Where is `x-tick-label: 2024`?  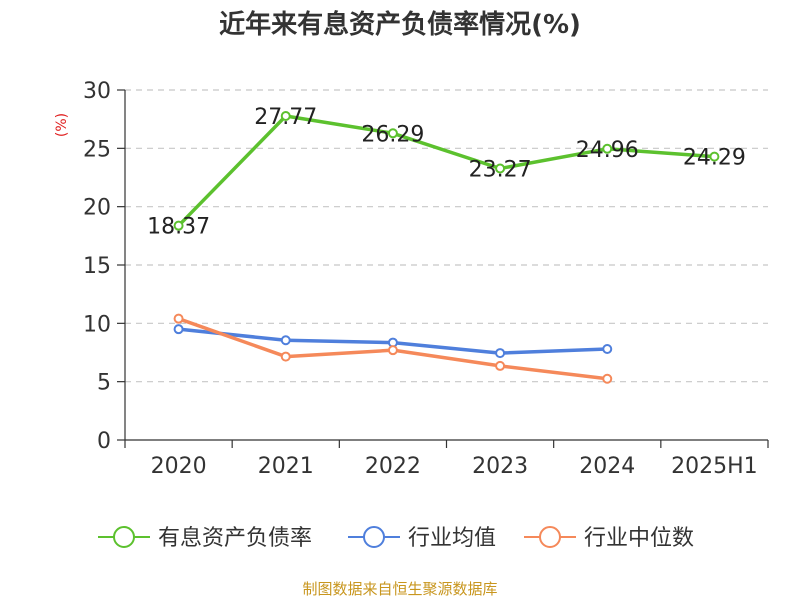
x-tick-label: 2024 is located at coordinates (607, 466).